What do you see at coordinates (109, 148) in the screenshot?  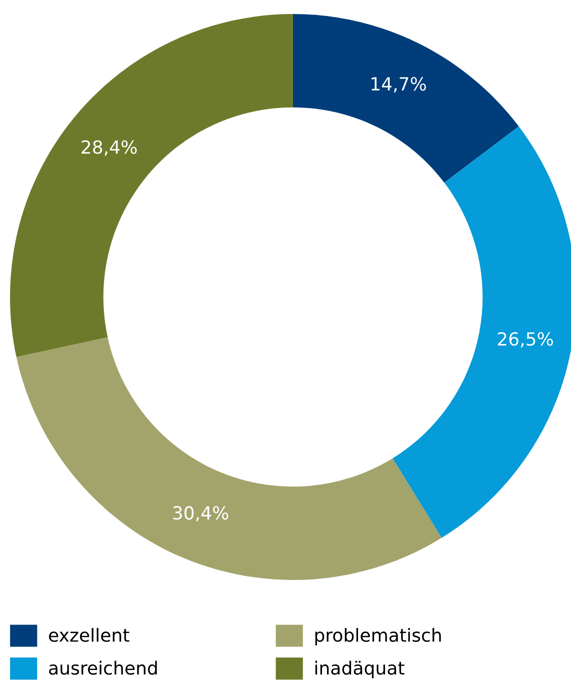 I see `data-label: 28,4%` at bounding box center [109, 148].